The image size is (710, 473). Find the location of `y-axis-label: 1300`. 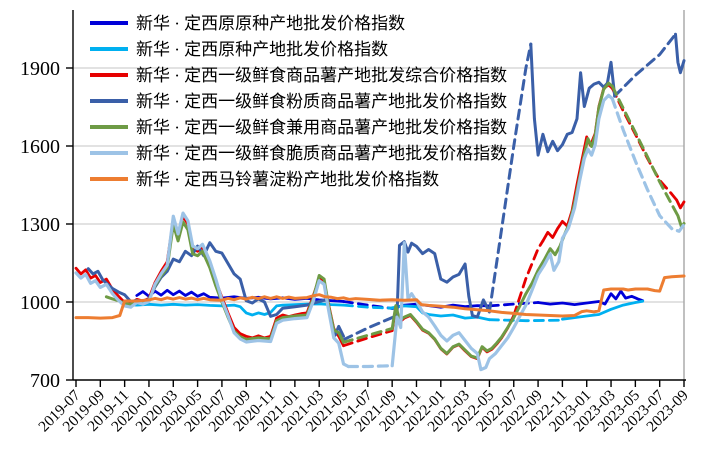

y-axis-label: 1300 is located at coordinates (40, 225).